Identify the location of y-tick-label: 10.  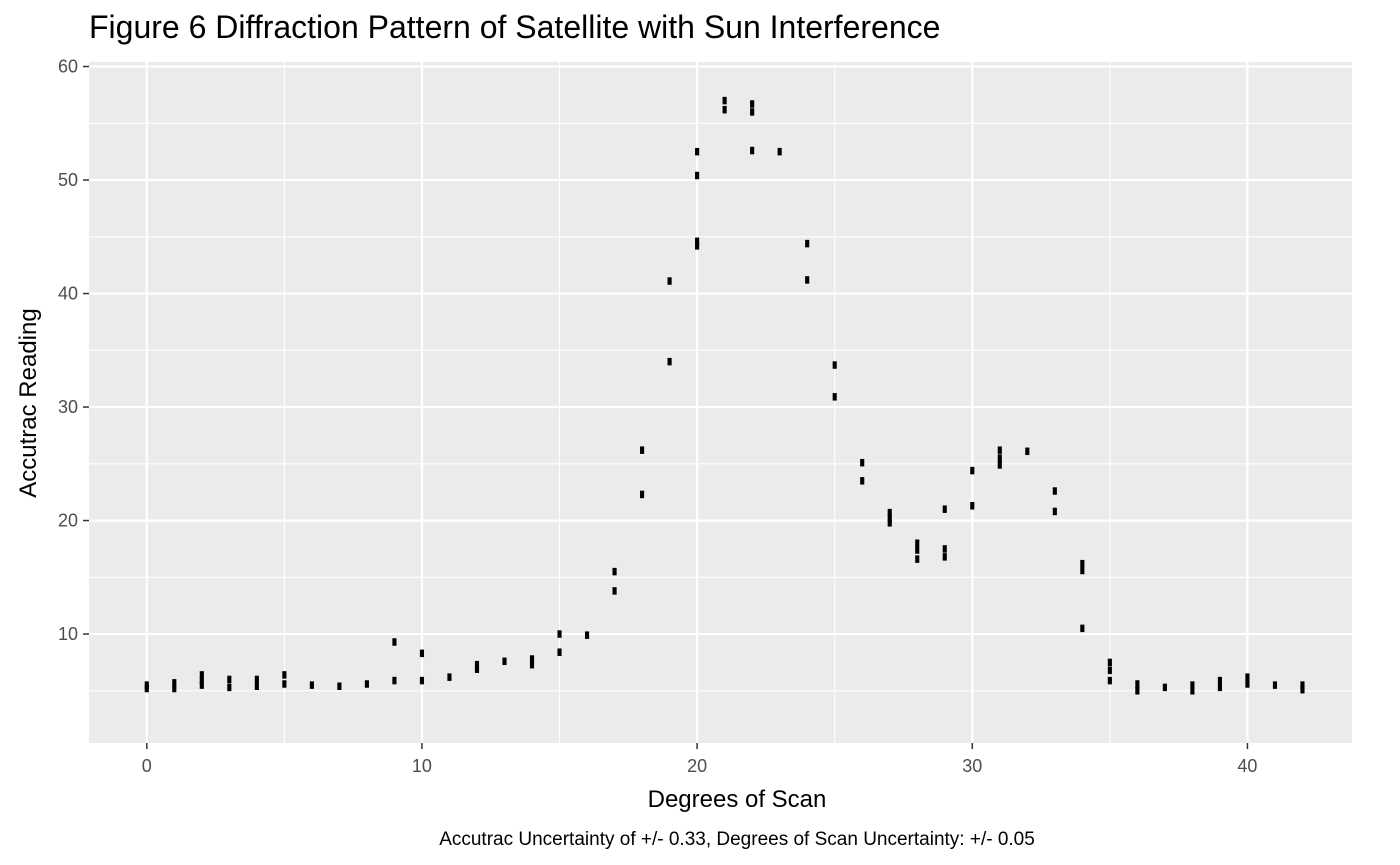
(68, 634).